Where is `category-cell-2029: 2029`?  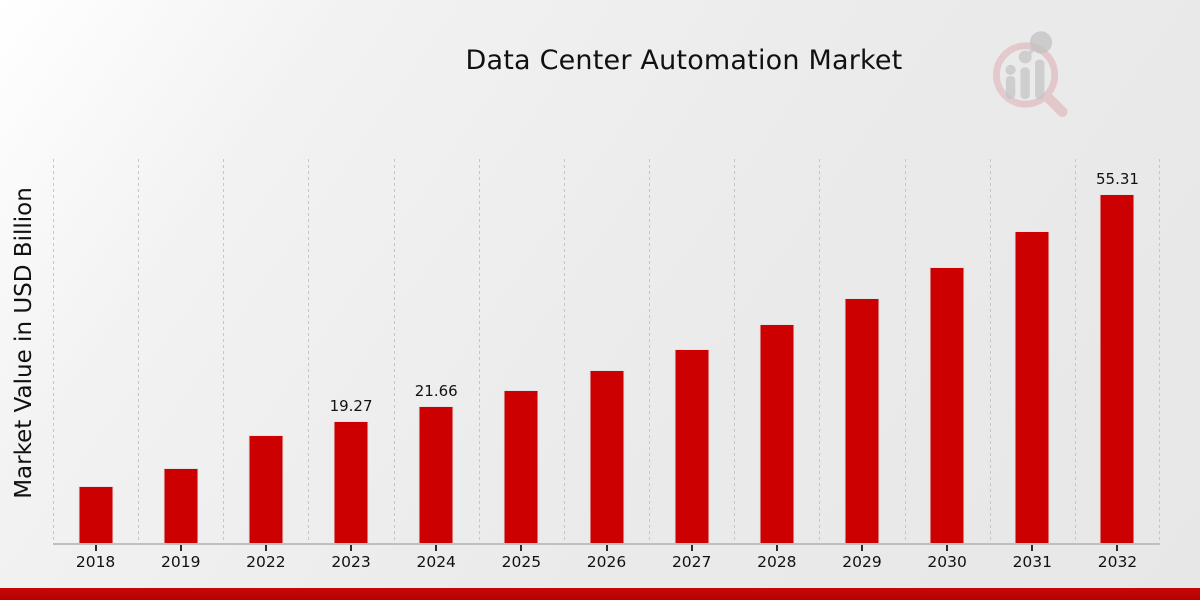 category-cell-2029: 2029 is located at coordinates (861, 365).